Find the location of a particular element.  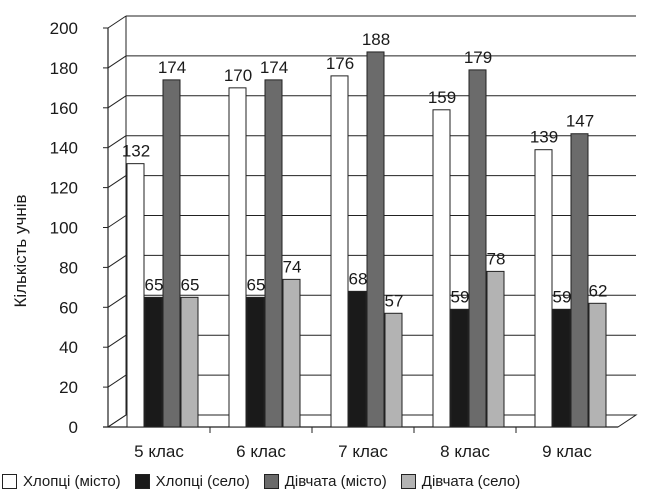

data-label: 132 is located at coordinates (136, 151).